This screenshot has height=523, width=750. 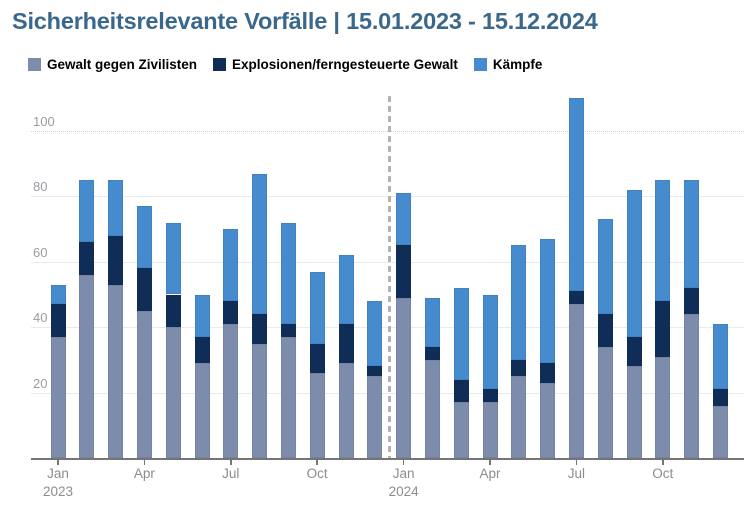 What do you see at coordinates (144, 473) in the screenshot?
I see `x-axis-label-apr: Apr` at bounding box center [144, 473].